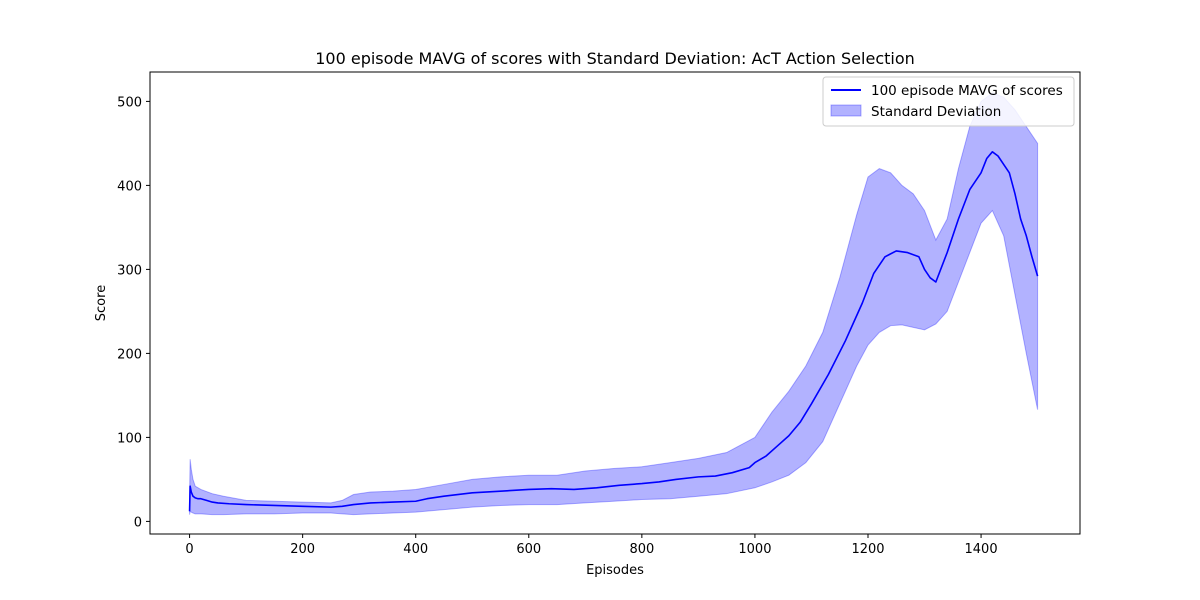  I want to click on y-tick-label: 100, so click(129, 438).